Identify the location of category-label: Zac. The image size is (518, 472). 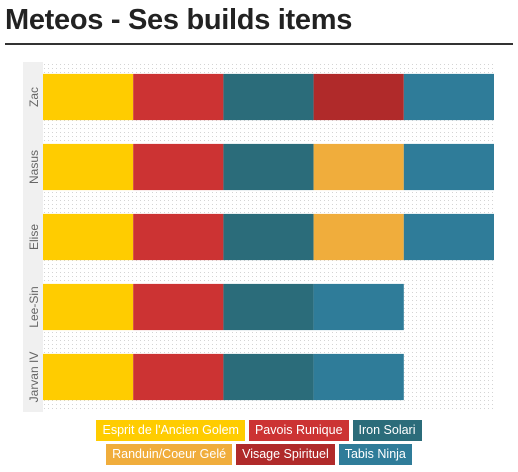
(34, 97).